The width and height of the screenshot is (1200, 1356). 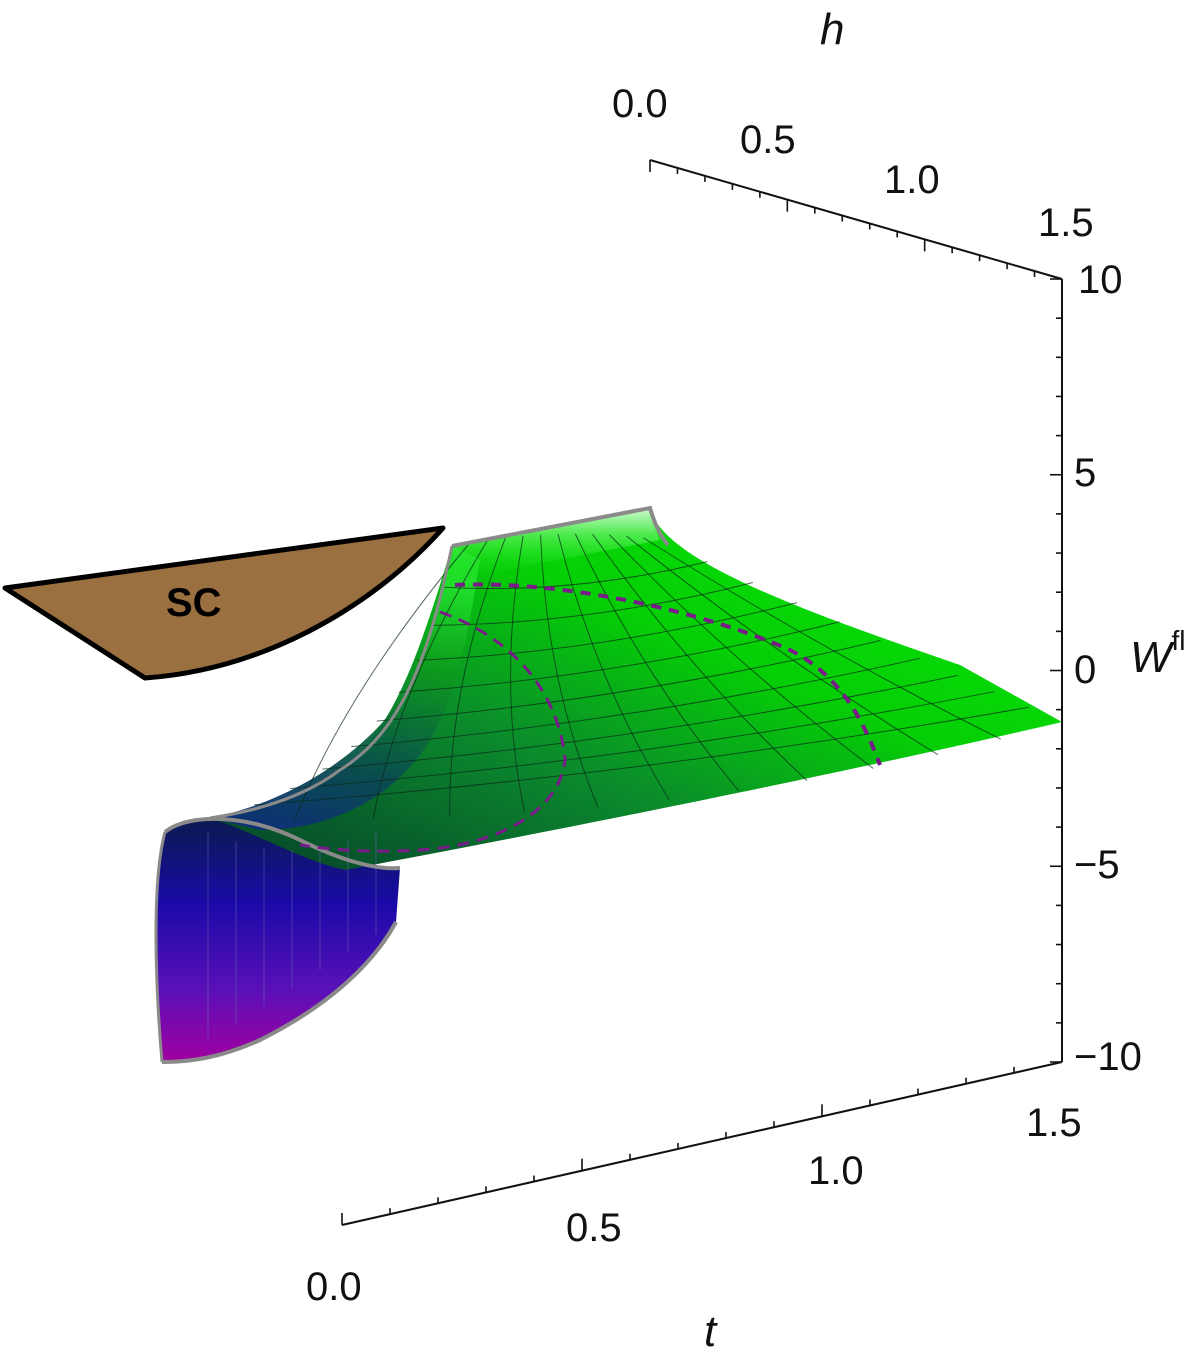 I want to click on surface-front-top-edge, so click(x=282, y=843).